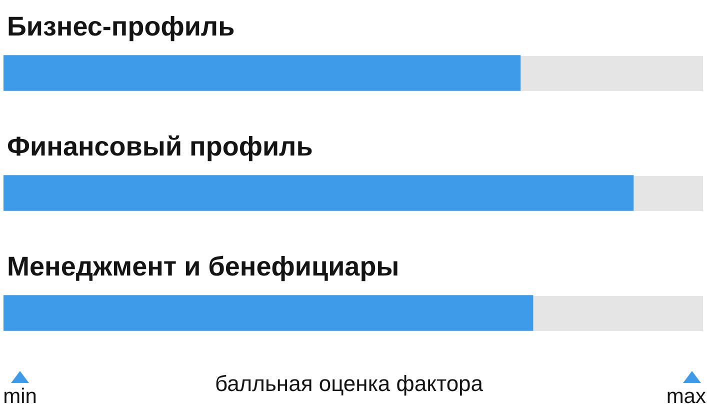 The height and width of the screenshot is (415, 707). Describe the element at coordinates (686, 396) in the screenshot. I see `text: max` at that location.